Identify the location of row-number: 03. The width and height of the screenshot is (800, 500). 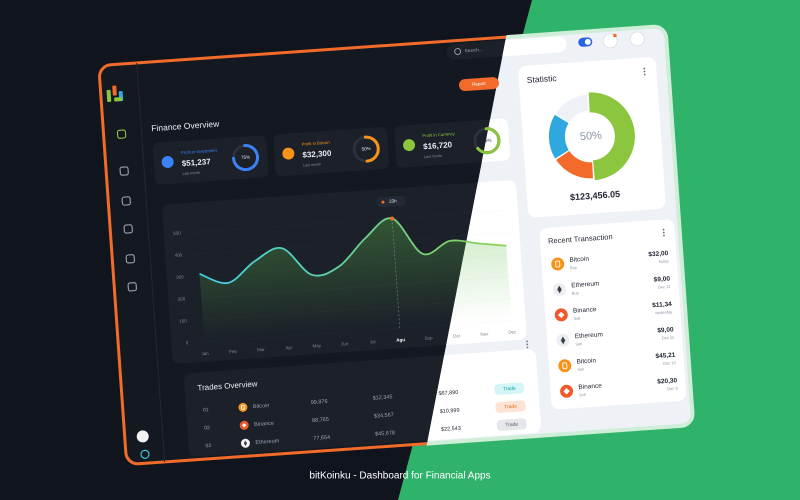
(208, 446).